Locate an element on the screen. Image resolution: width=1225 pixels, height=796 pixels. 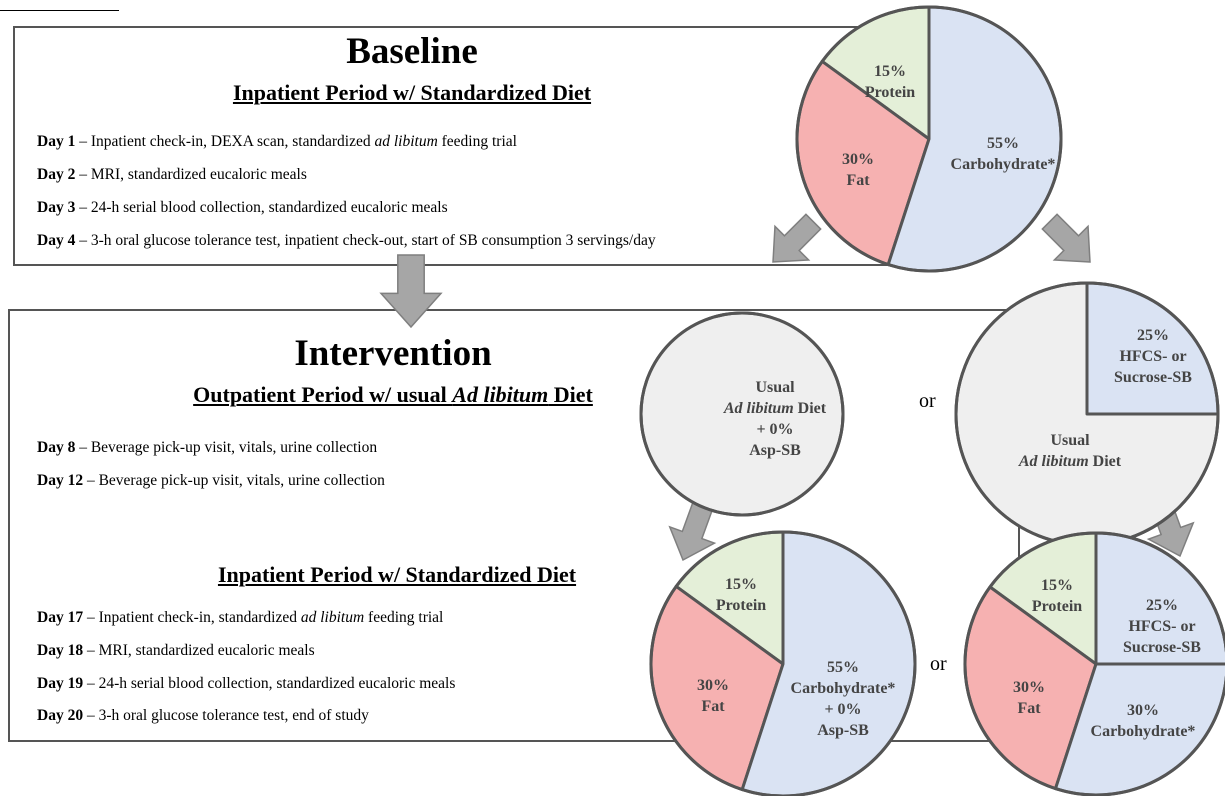
outpatient-subtitle-post: Diet is located at coordinates (570, 394).